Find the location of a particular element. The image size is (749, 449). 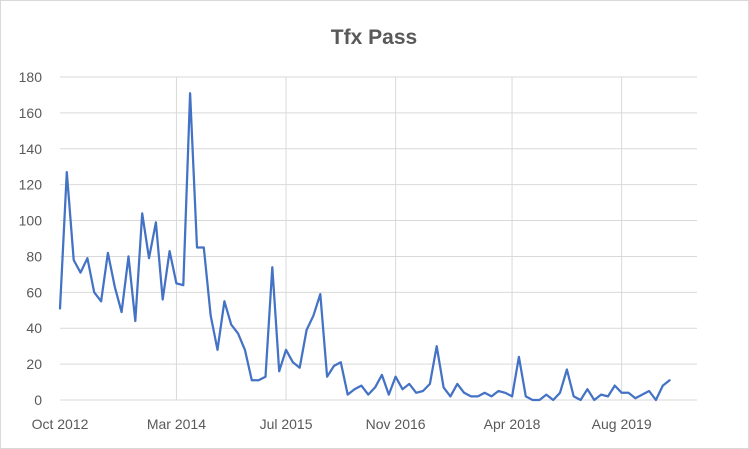

x-tick-label: Oct 2012 is located at coordinates (60, 424).